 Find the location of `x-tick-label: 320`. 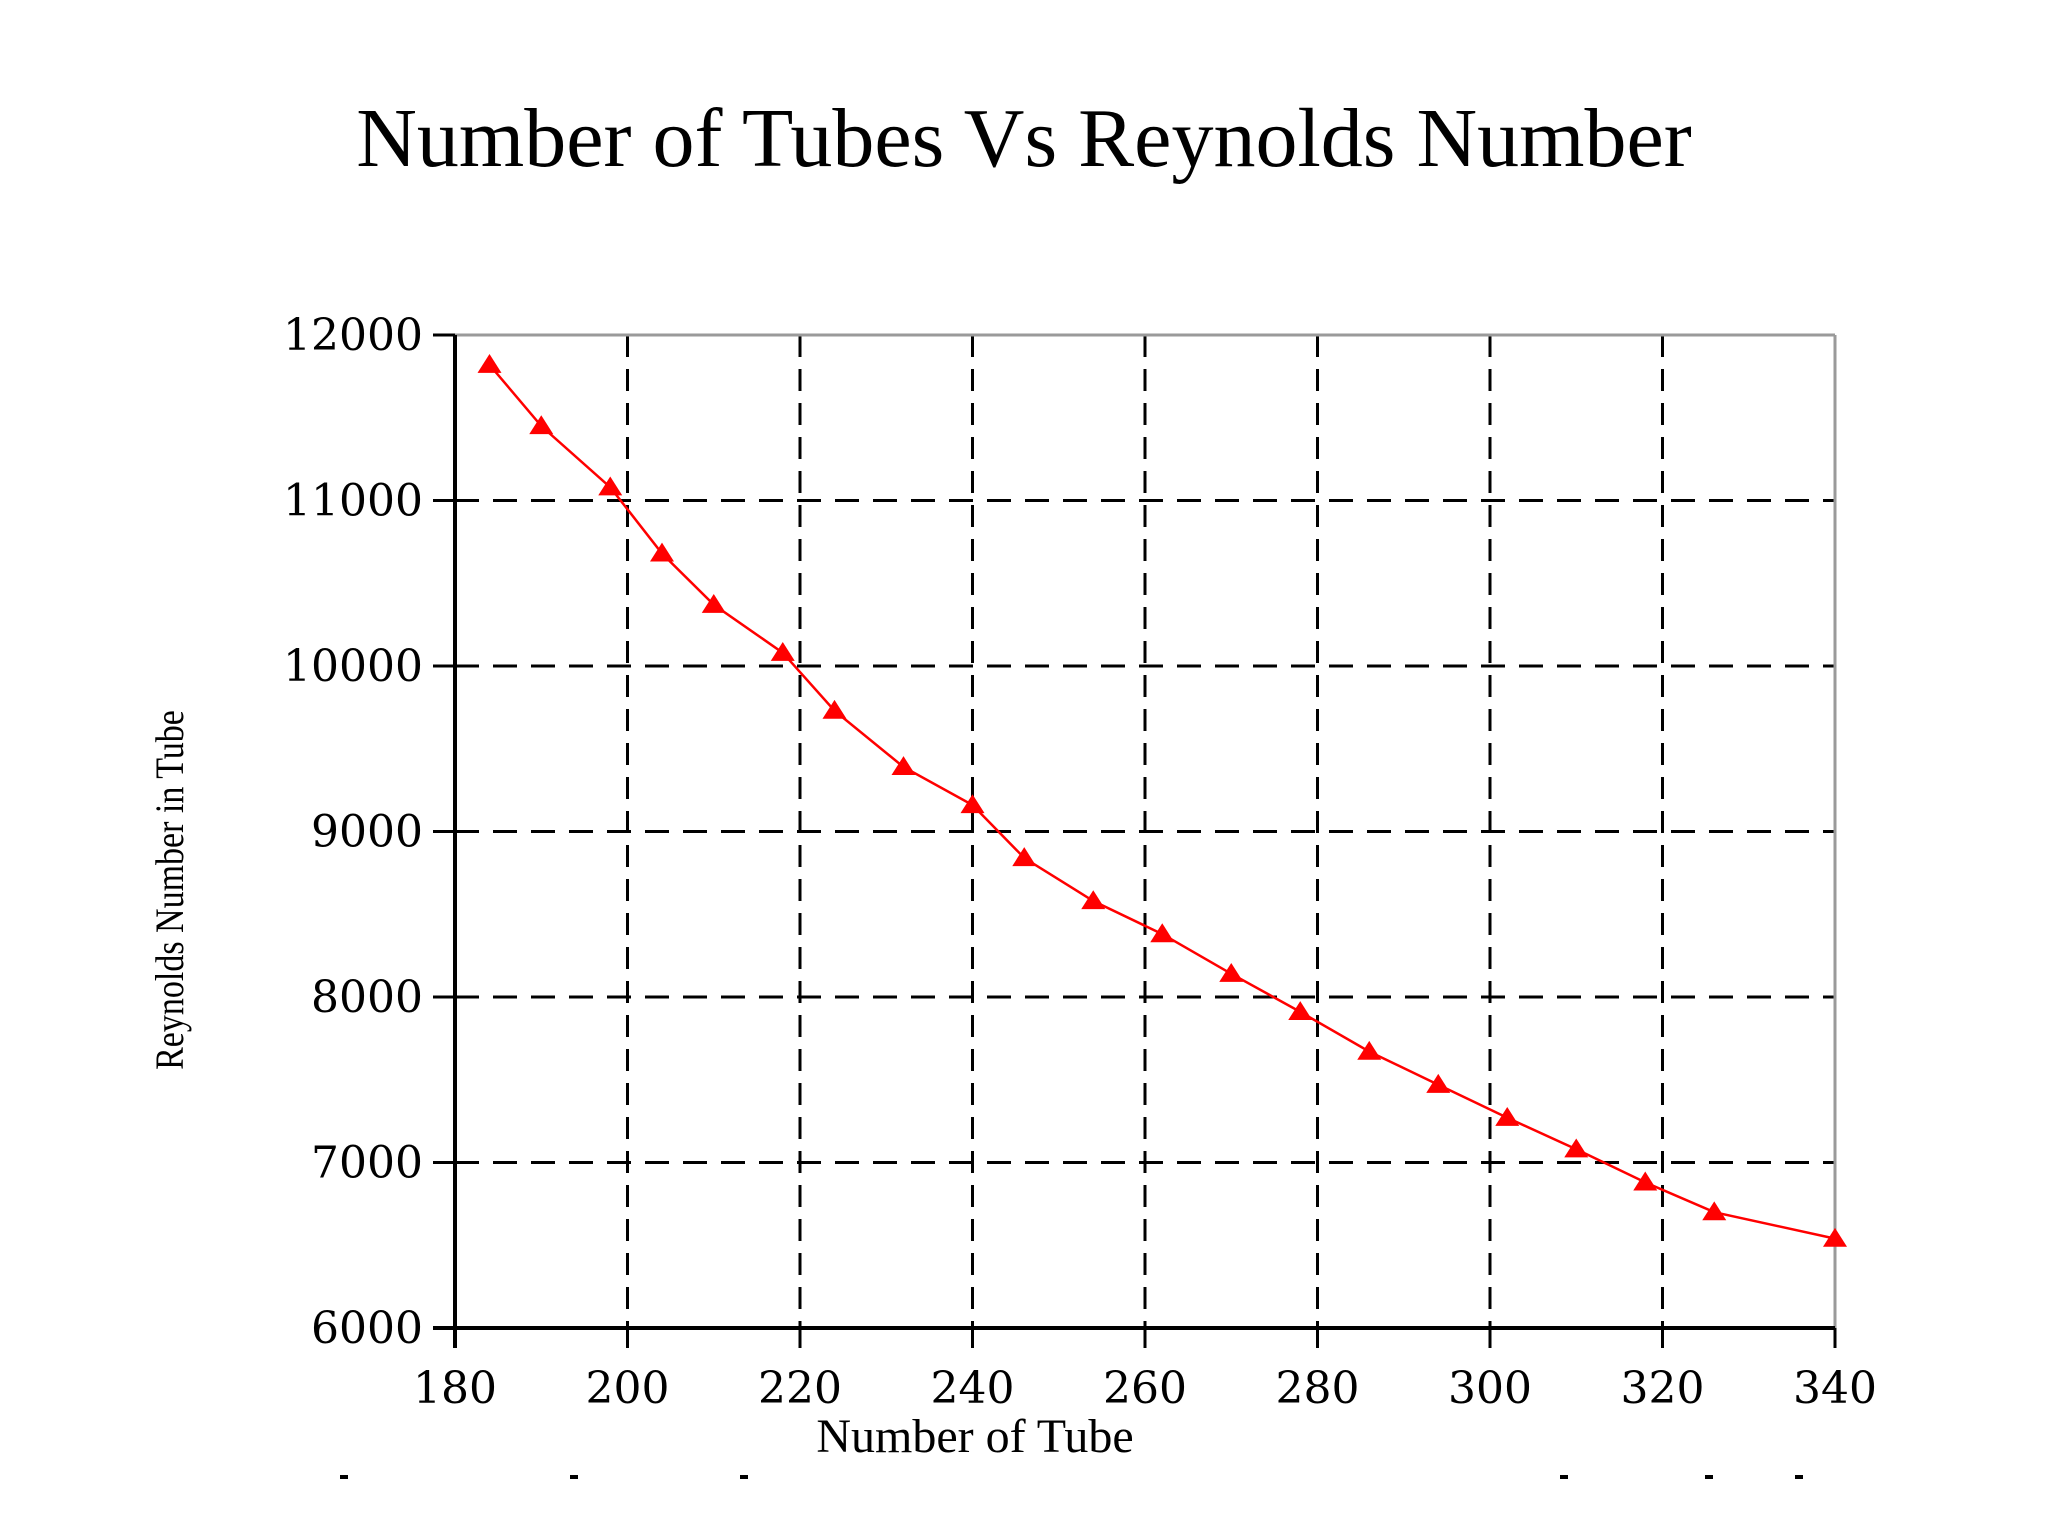

x-tick-label: 320 is located at coordinates (1663, 1388).